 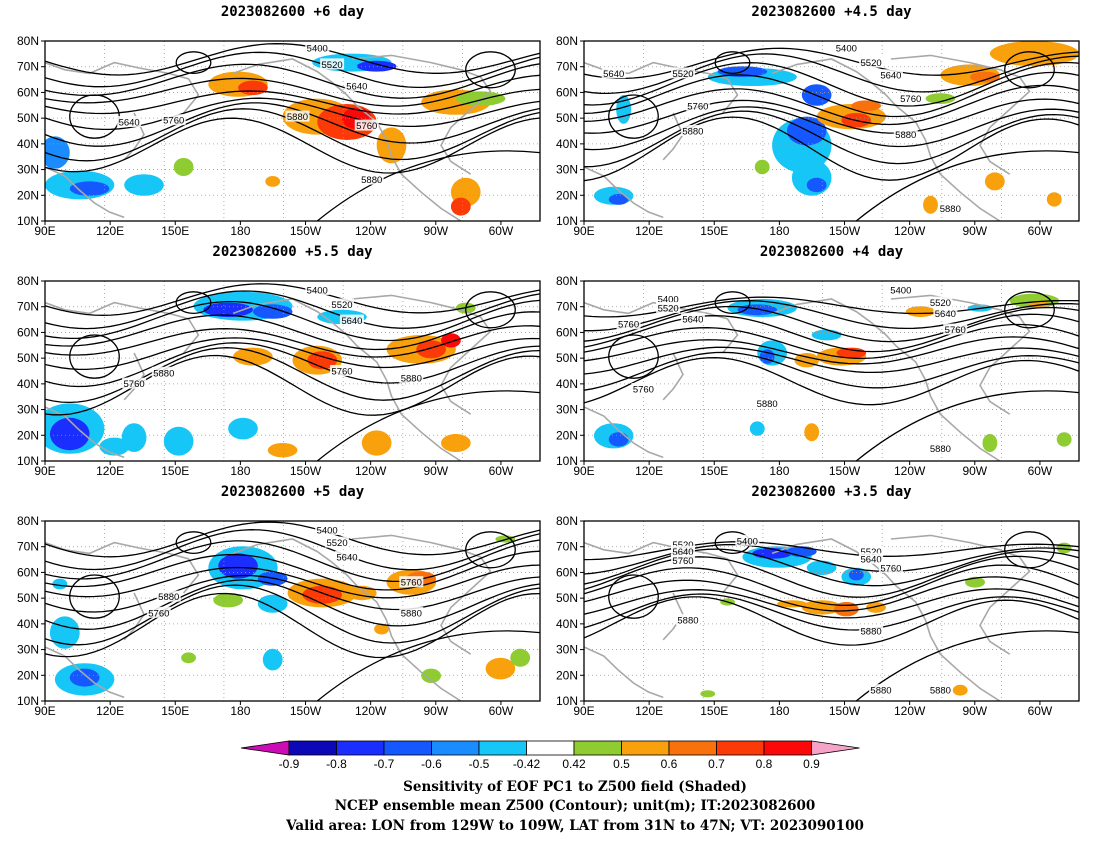 I want to click on colorbar-label: -0.7, so click(x=384, y=764).